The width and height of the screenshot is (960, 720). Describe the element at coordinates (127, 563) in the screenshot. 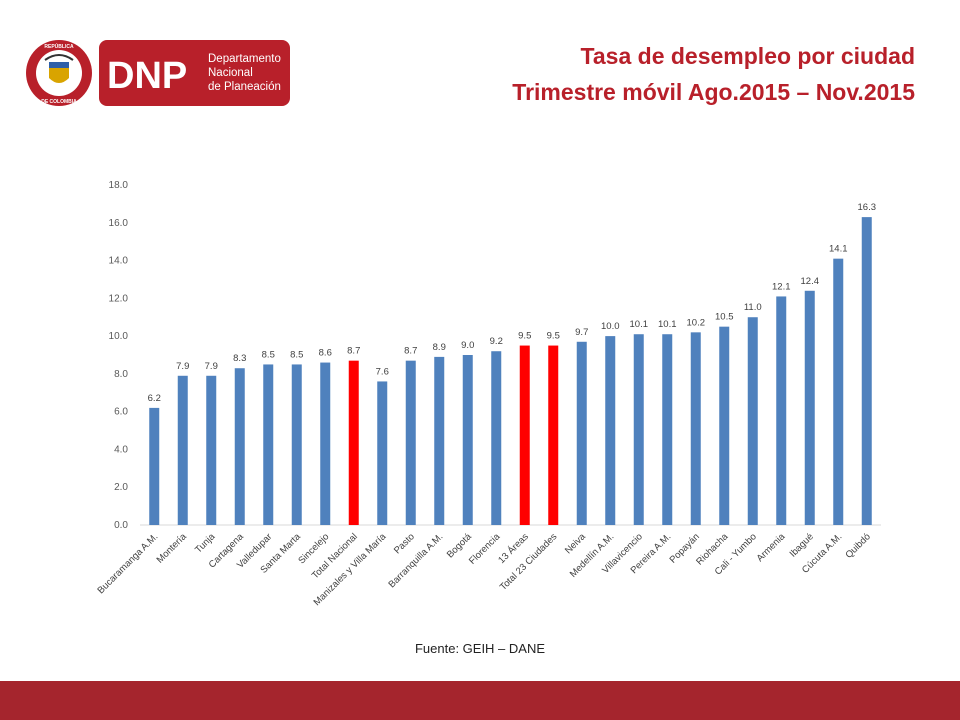

I see `x-tick-label: Bucaramanga A.M.` at that location.